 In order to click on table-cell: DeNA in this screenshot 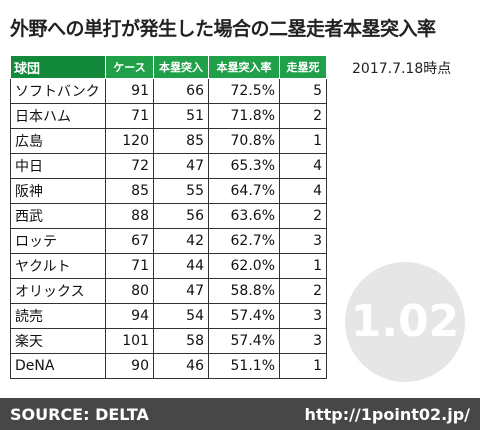, I will do `click(58, 366)`.